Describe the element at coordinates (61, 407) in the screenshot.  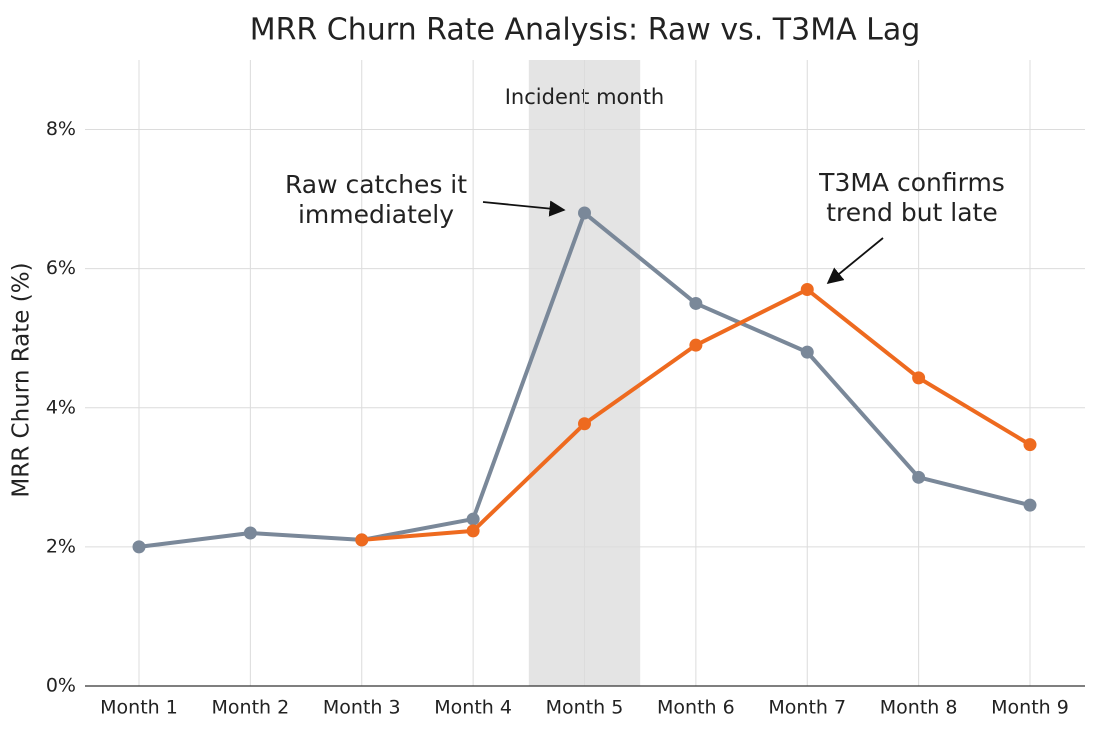
I see `y-tick-label: 4%` at that location.